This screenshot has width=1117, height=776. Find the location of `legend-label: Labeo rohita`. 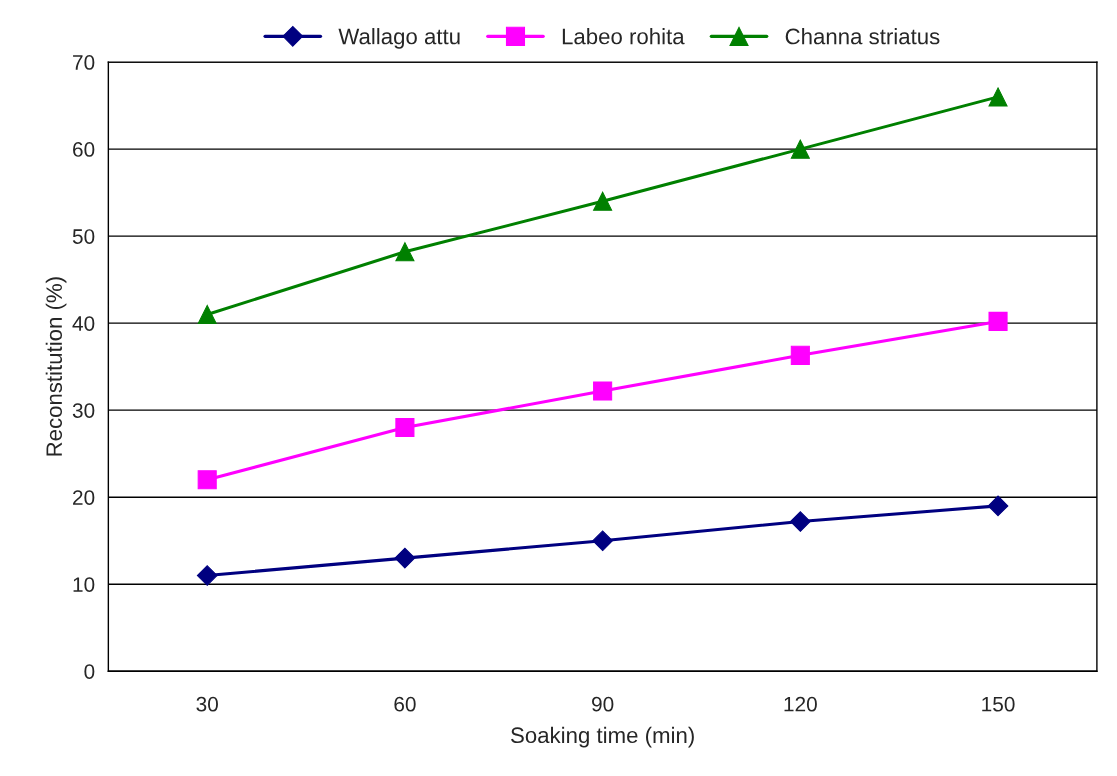

legend-label: Labeo rohita is located at coordinates (623, 36).